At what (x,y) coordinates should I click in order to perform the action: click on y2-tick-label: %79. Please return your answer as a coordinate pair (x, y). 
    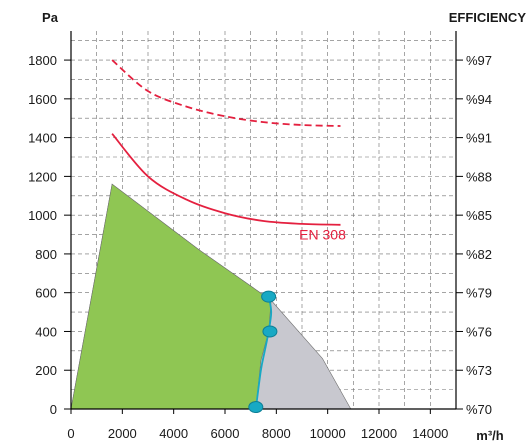
    Looking at the image, I should click on (479, 293).